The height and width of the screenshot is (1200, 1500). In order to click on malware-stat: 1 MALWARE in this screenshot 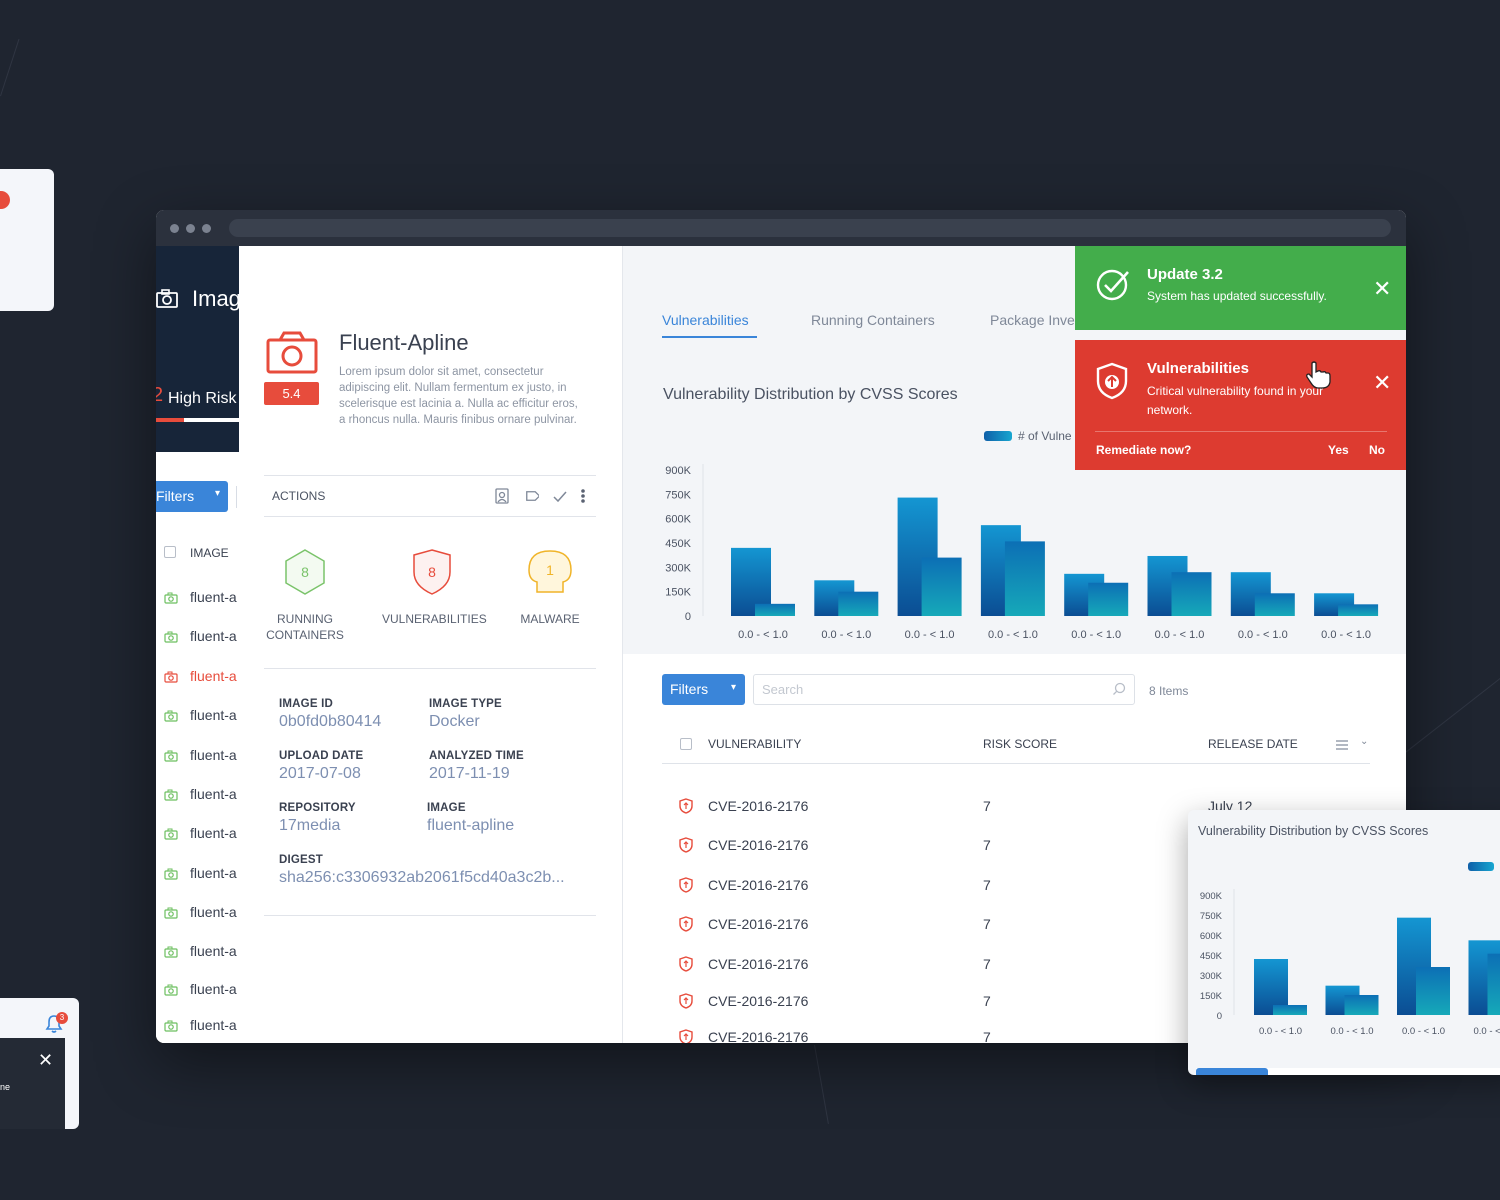, I will do `click(550, 587)`.